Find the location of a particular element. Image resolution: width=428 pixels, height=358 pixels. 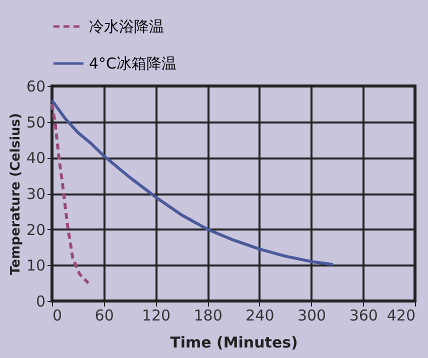

x-tick-label: 180 is located at coordinates (208, 315).